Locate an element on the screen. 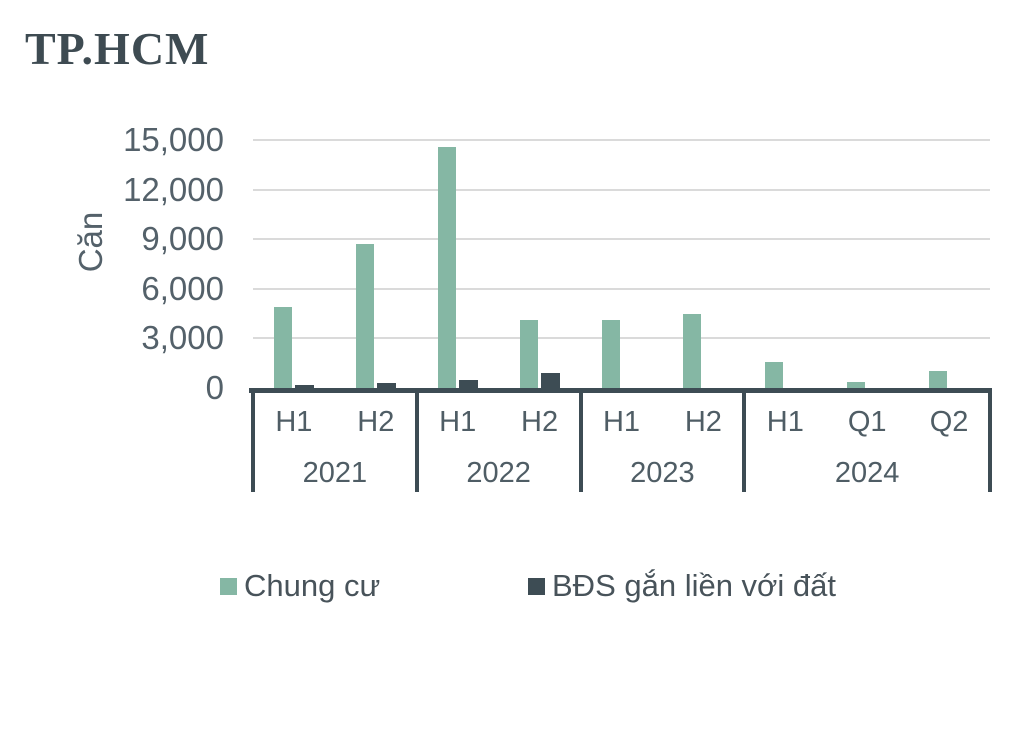  x-axis-baseline is located at coordinates (620, 390).